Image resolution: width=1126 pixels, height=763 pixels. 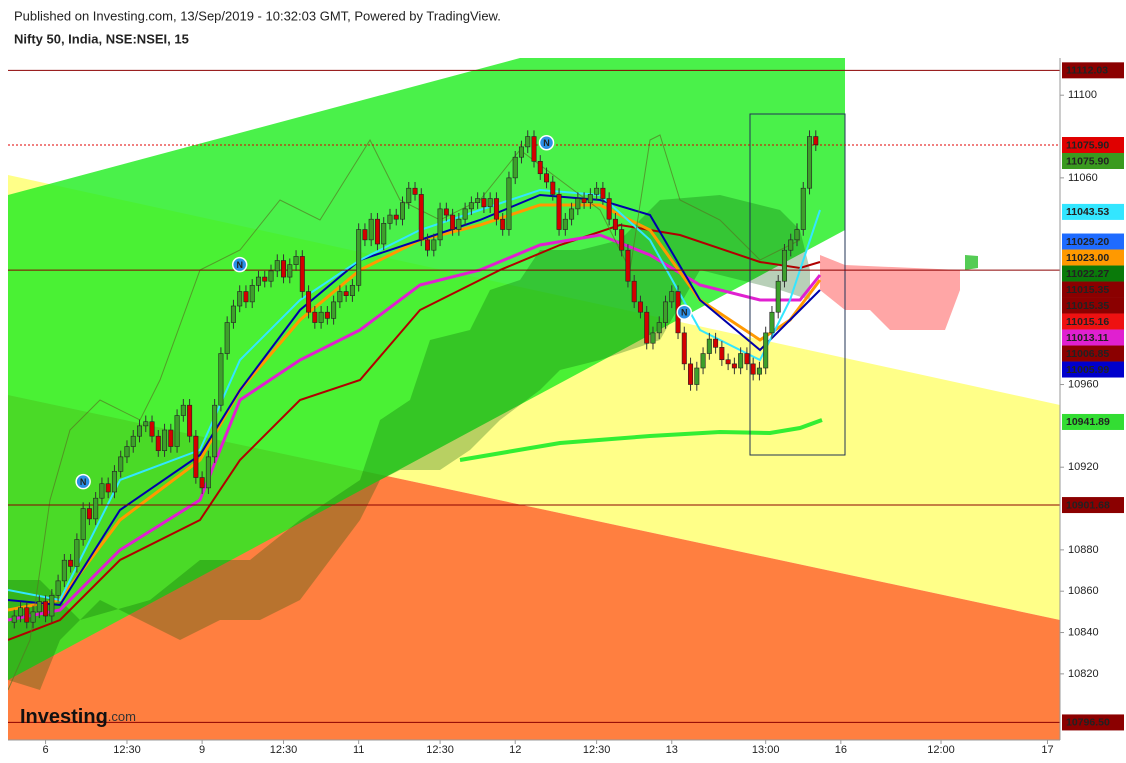 What do you see at coordinates (1083, 632) in the screenshot?
I see `y-tick-label: 10840` at bounding box center [1083, 632].